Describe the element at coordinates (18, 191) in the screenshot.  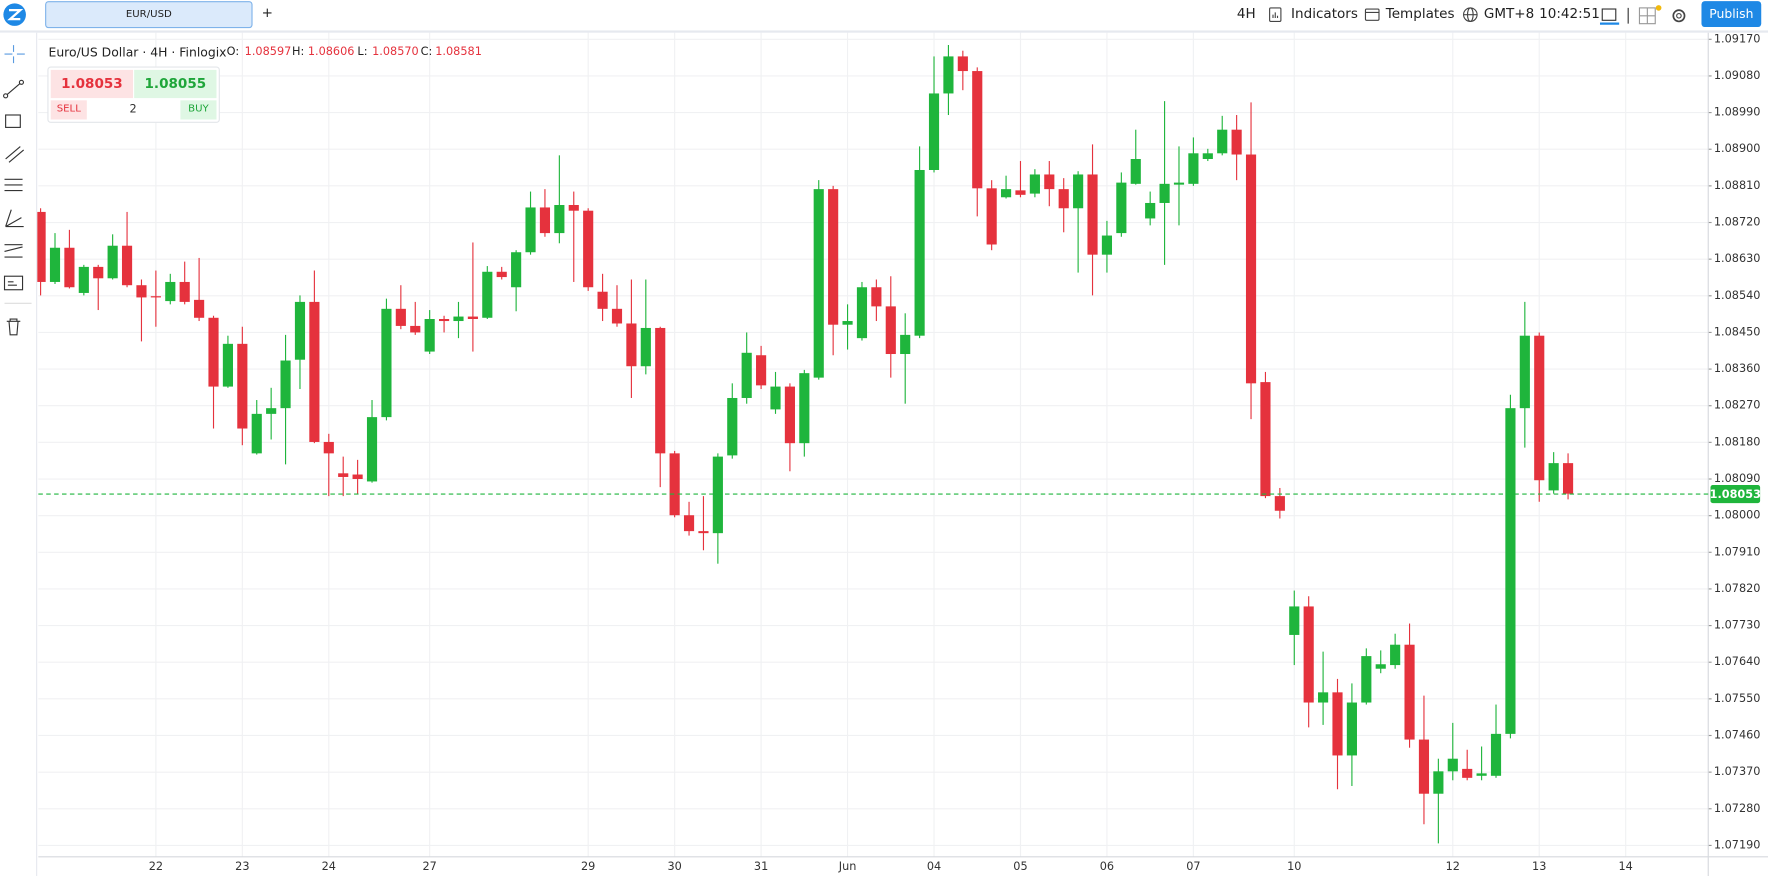
I see `drawing-tools` at that location.